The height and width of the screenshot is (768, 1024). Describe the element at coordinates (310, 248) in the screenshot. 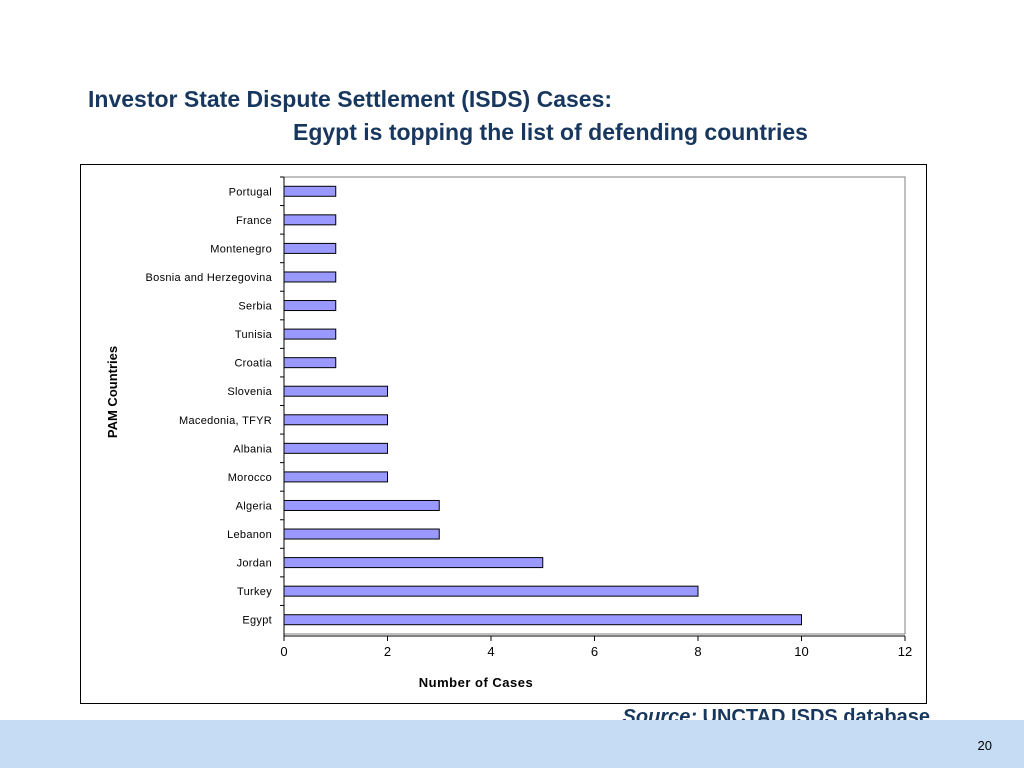

I see `bar-montenegro` at that location.